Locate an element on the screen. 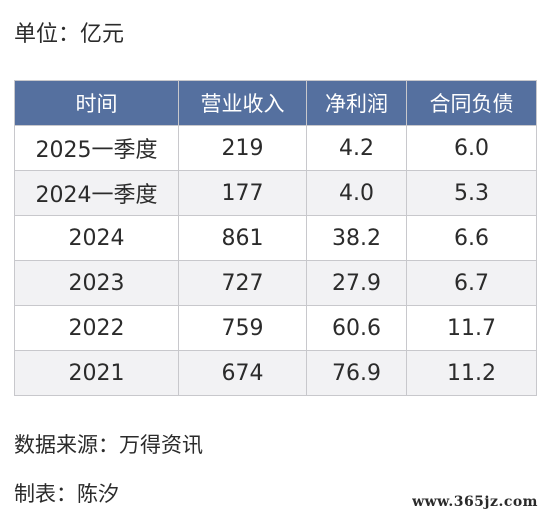 The image size is (550, 524). cell-period: 2024 is located at coordinates (96, 238).